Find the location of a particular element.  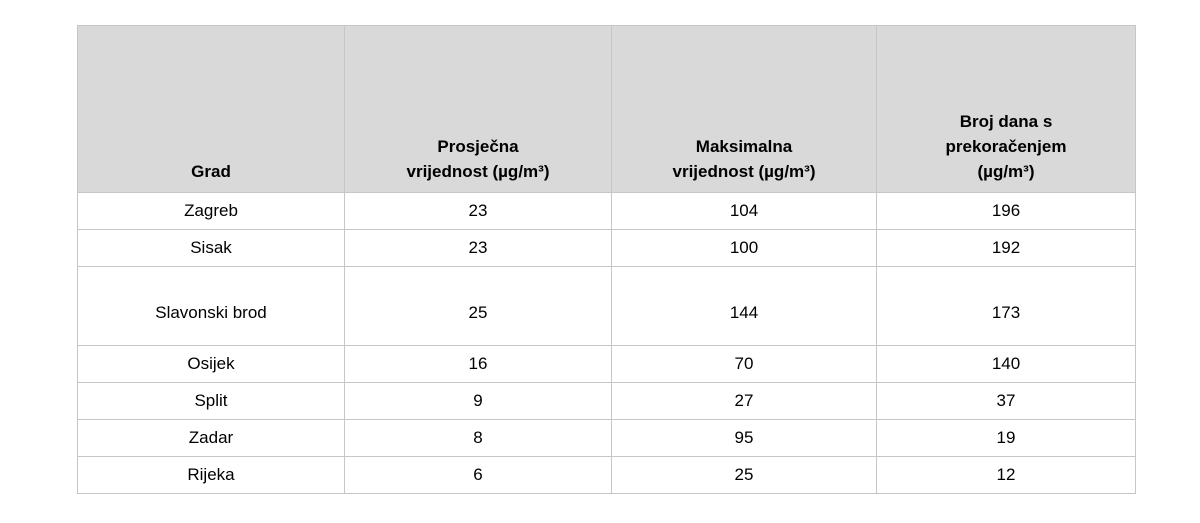

cell-city: Rijeka is located at coordinates (211, 475).